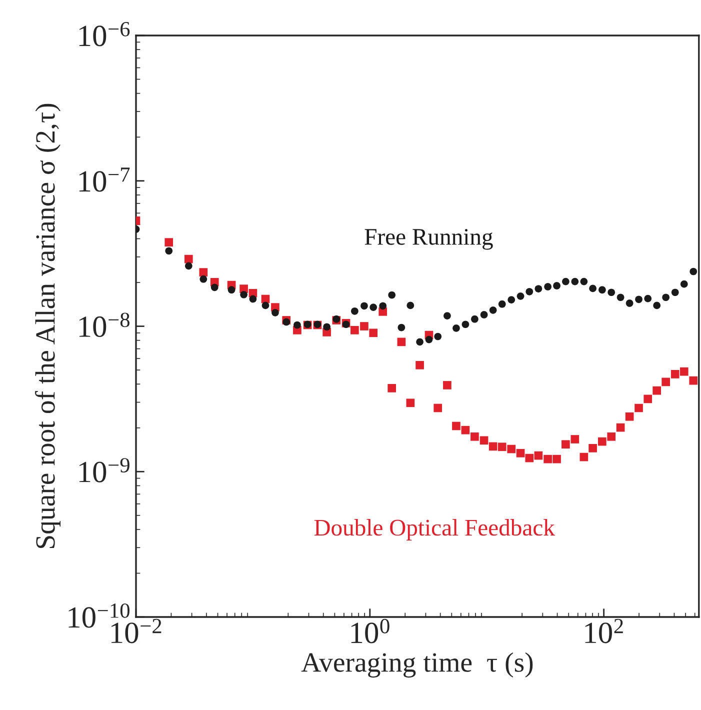 This screenshot has height=710, width=701. I want to click on y-axis-title: Square root of the Allan variance σ (2,τ), so click(47, 326).